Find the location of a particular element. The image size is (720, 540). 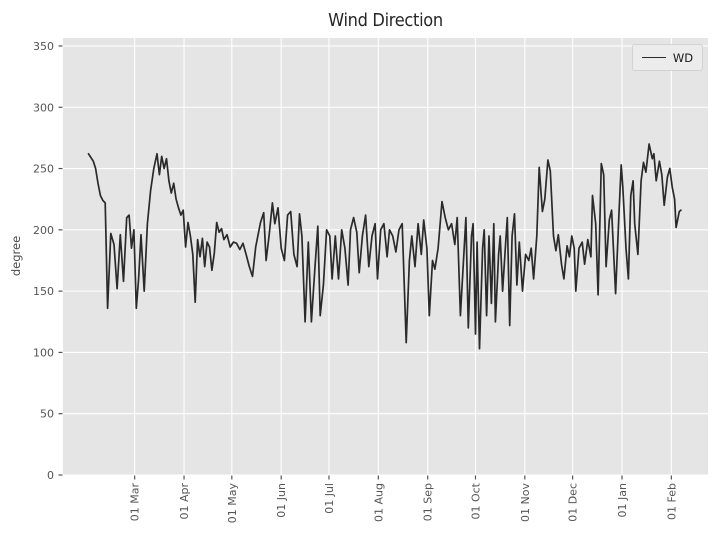

legend: WD is located at coordinates (667, 57).